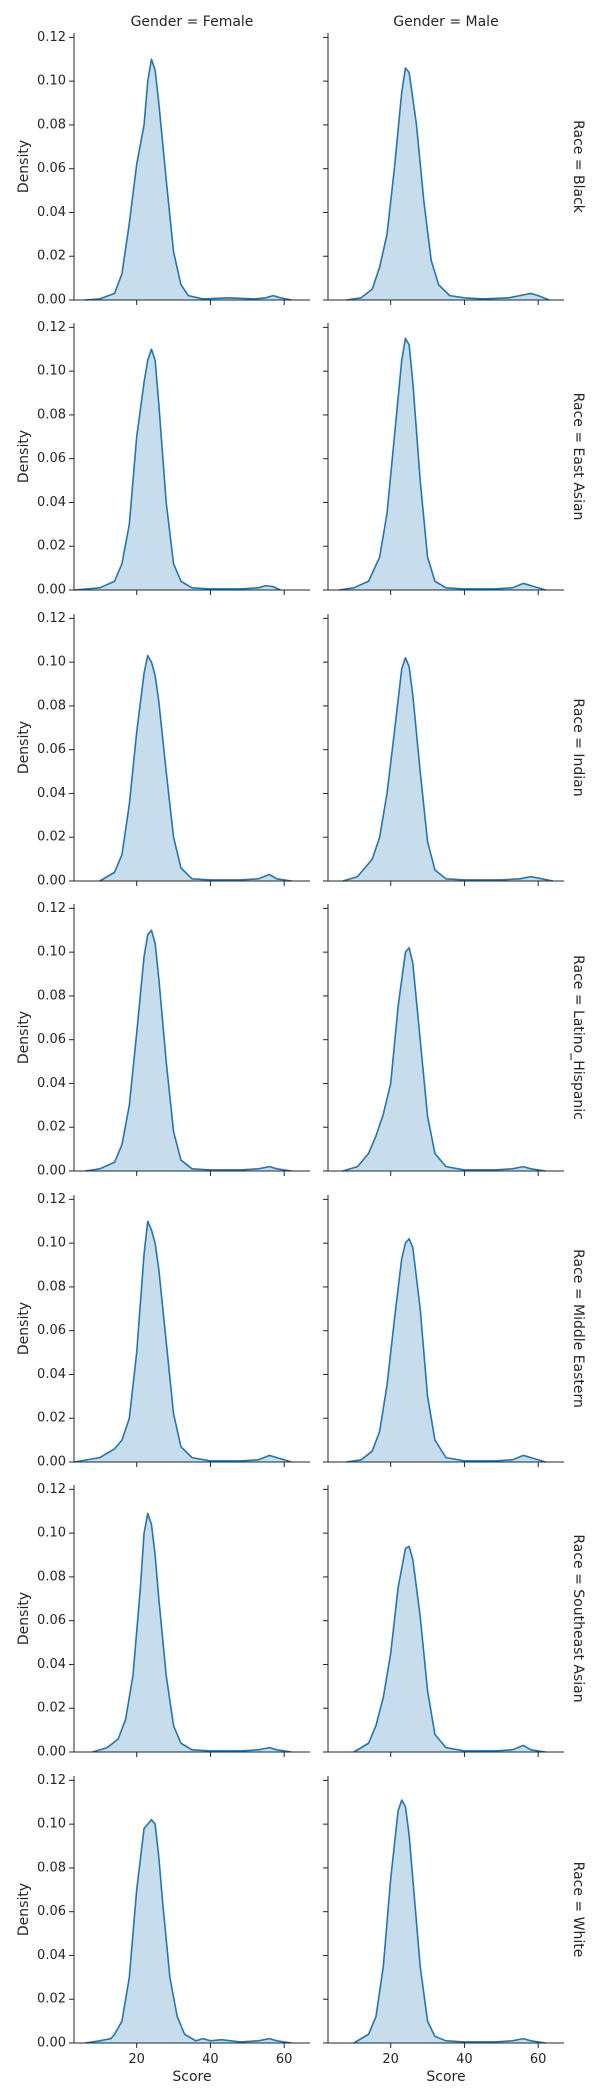  What do you see at coordinates (578, 1910) in the screenshot?
I see `row-title: Race = White` at bounding box center [578, 1910].